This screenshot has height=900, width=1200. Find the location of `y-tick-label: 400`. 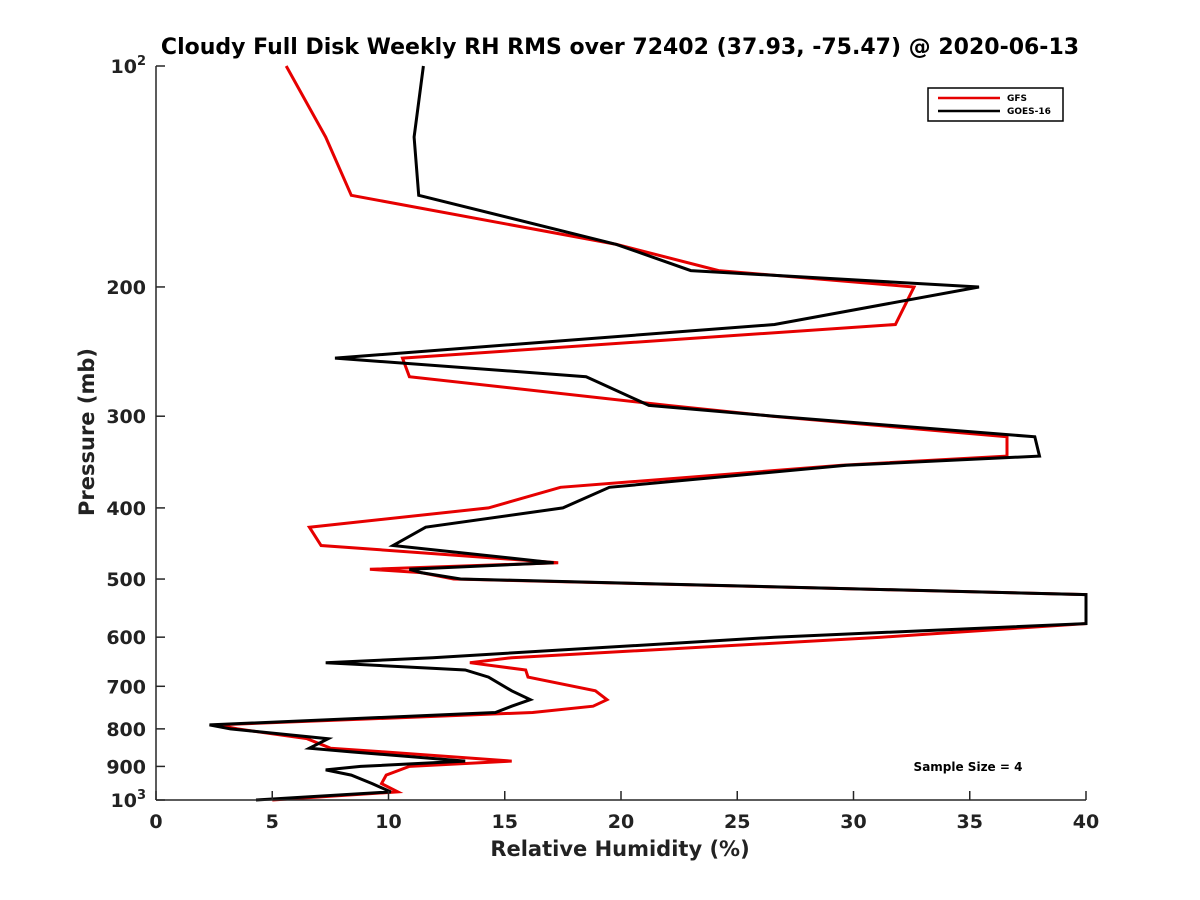

y-tick-label: 400 is located at coordinates (126, 509).